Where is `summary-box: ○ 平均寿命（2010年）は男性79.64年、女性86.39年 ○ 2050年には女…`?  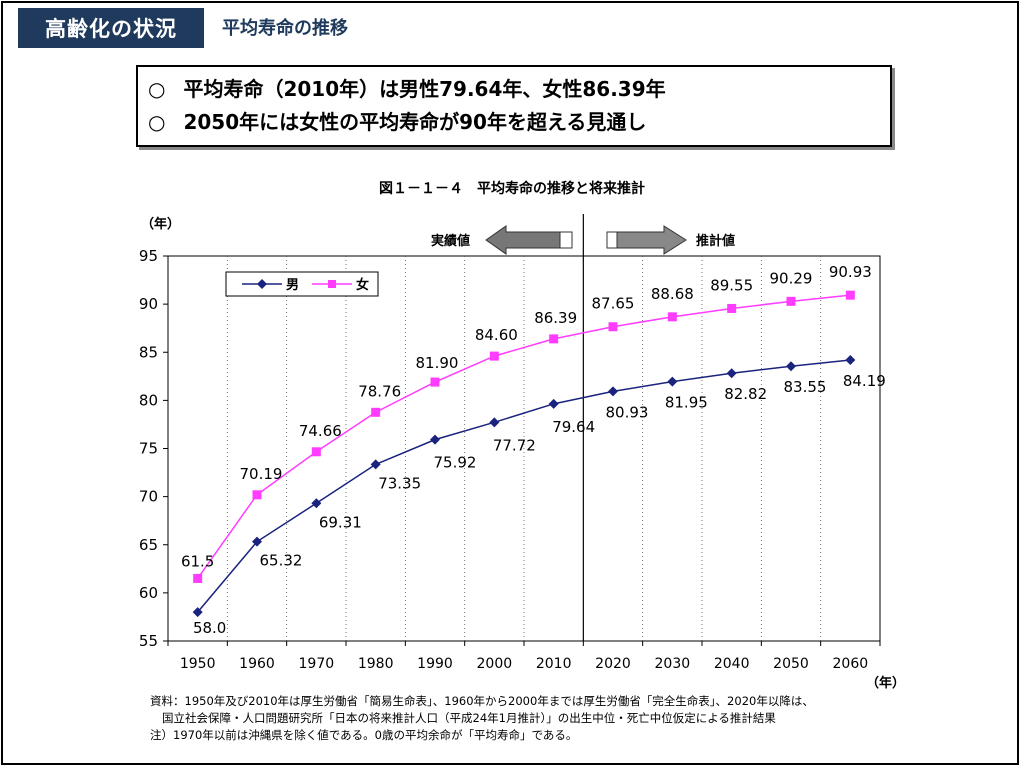 summary-box: ○ 平均寿命（2010年）は男性79.64年、女性86.39年 ○ 2050年には女… is located at coordinates (514, 106).